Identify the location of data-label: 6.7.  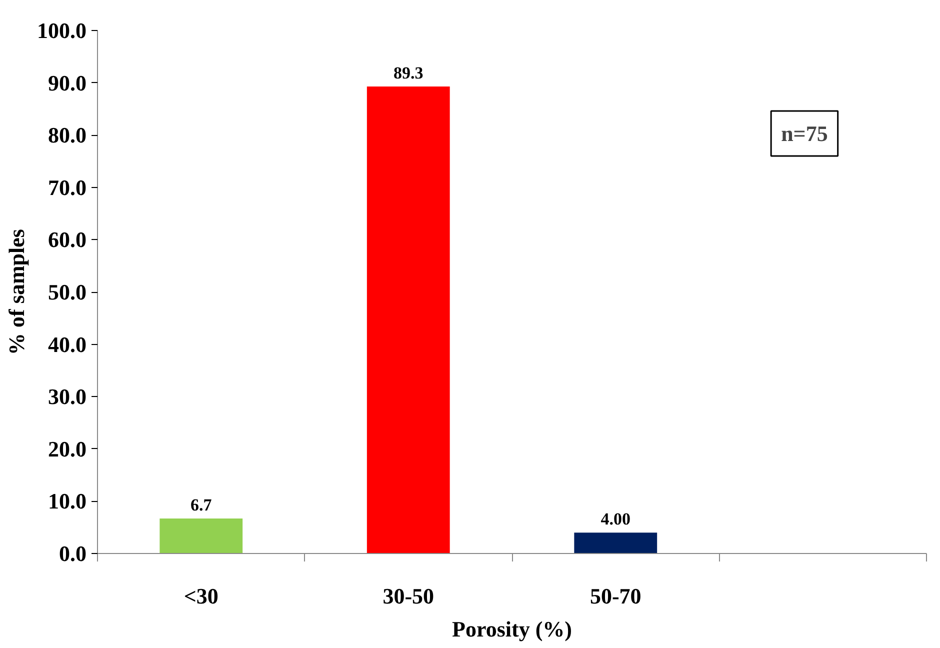
(201, 504).